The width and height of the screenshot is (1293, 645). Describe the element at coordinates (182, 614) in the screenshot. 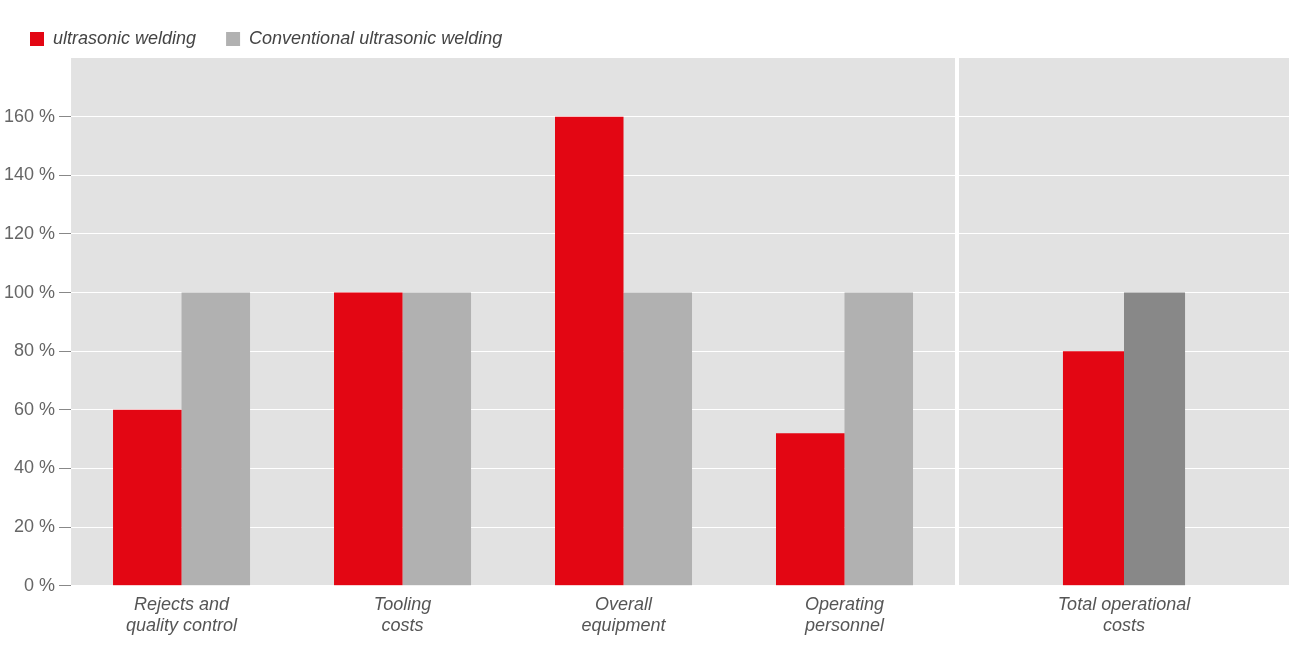

I see `x-tick-label: Rejects and quality control` at that location.